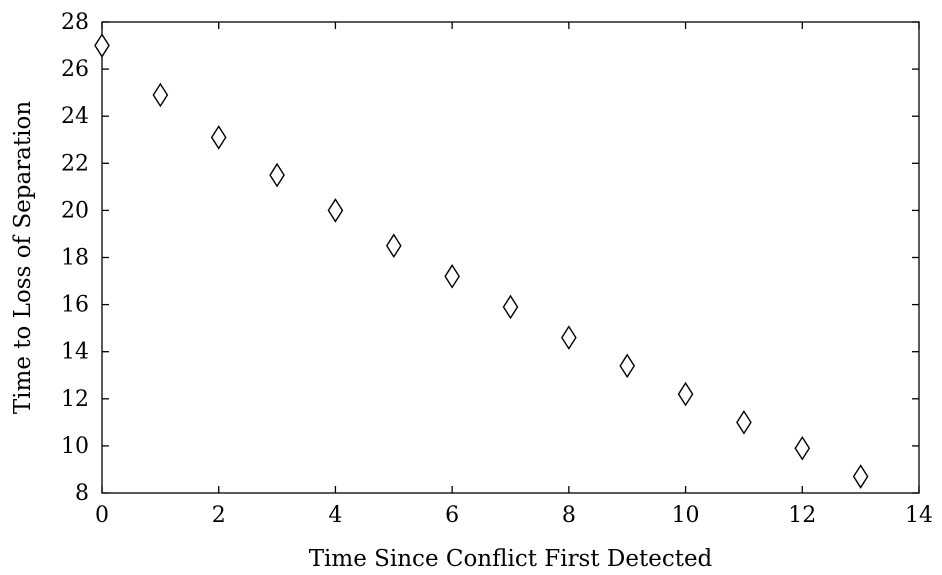 Image resolution: width=942 pixels, height=575 pixels. Describe the element at coordinates (335, 515) in the screenshot. I see `x-tick-label: 4` at that location.